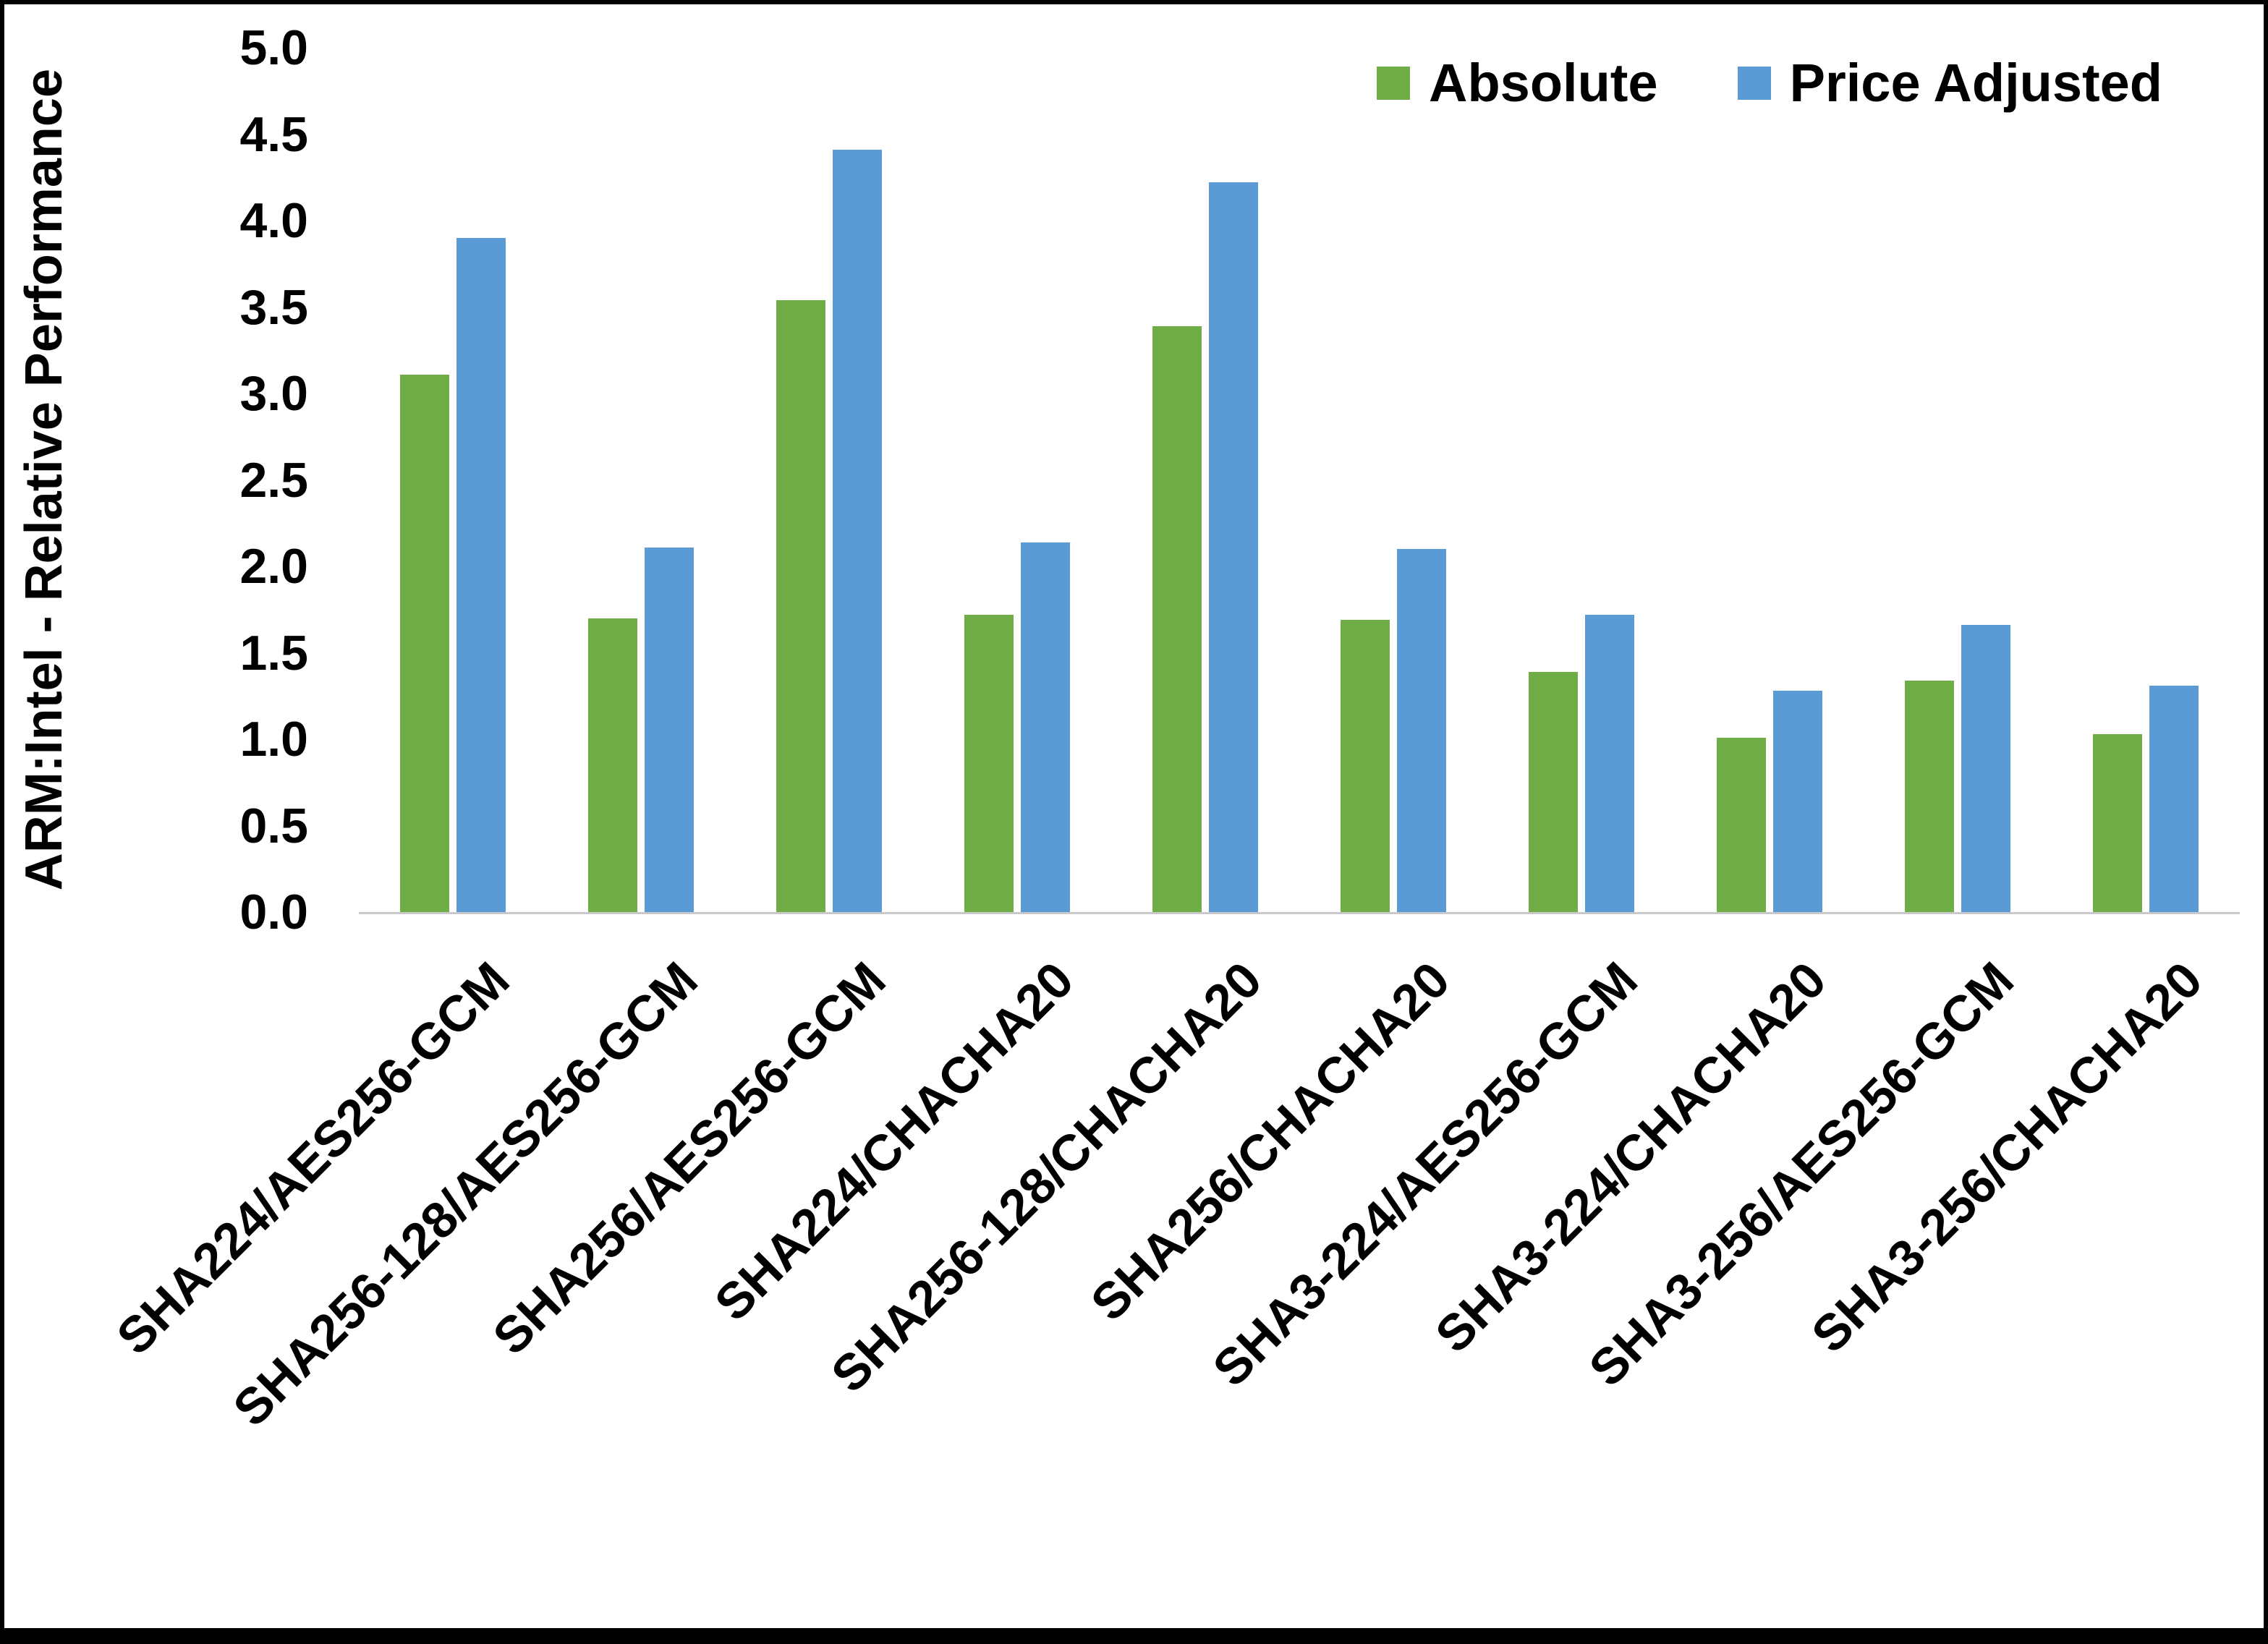  What do you see at coordinates (273, 912) in the screenshot?
I see `y-tick-label: 0.0` at bounding box center [273, 912].